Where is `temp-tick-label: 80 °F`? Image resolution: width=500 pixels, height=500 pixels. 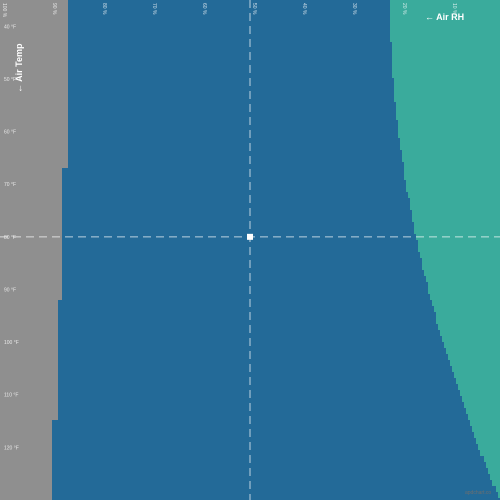
temp-tick-label: 80 °F is located at coordinates (10, 238).